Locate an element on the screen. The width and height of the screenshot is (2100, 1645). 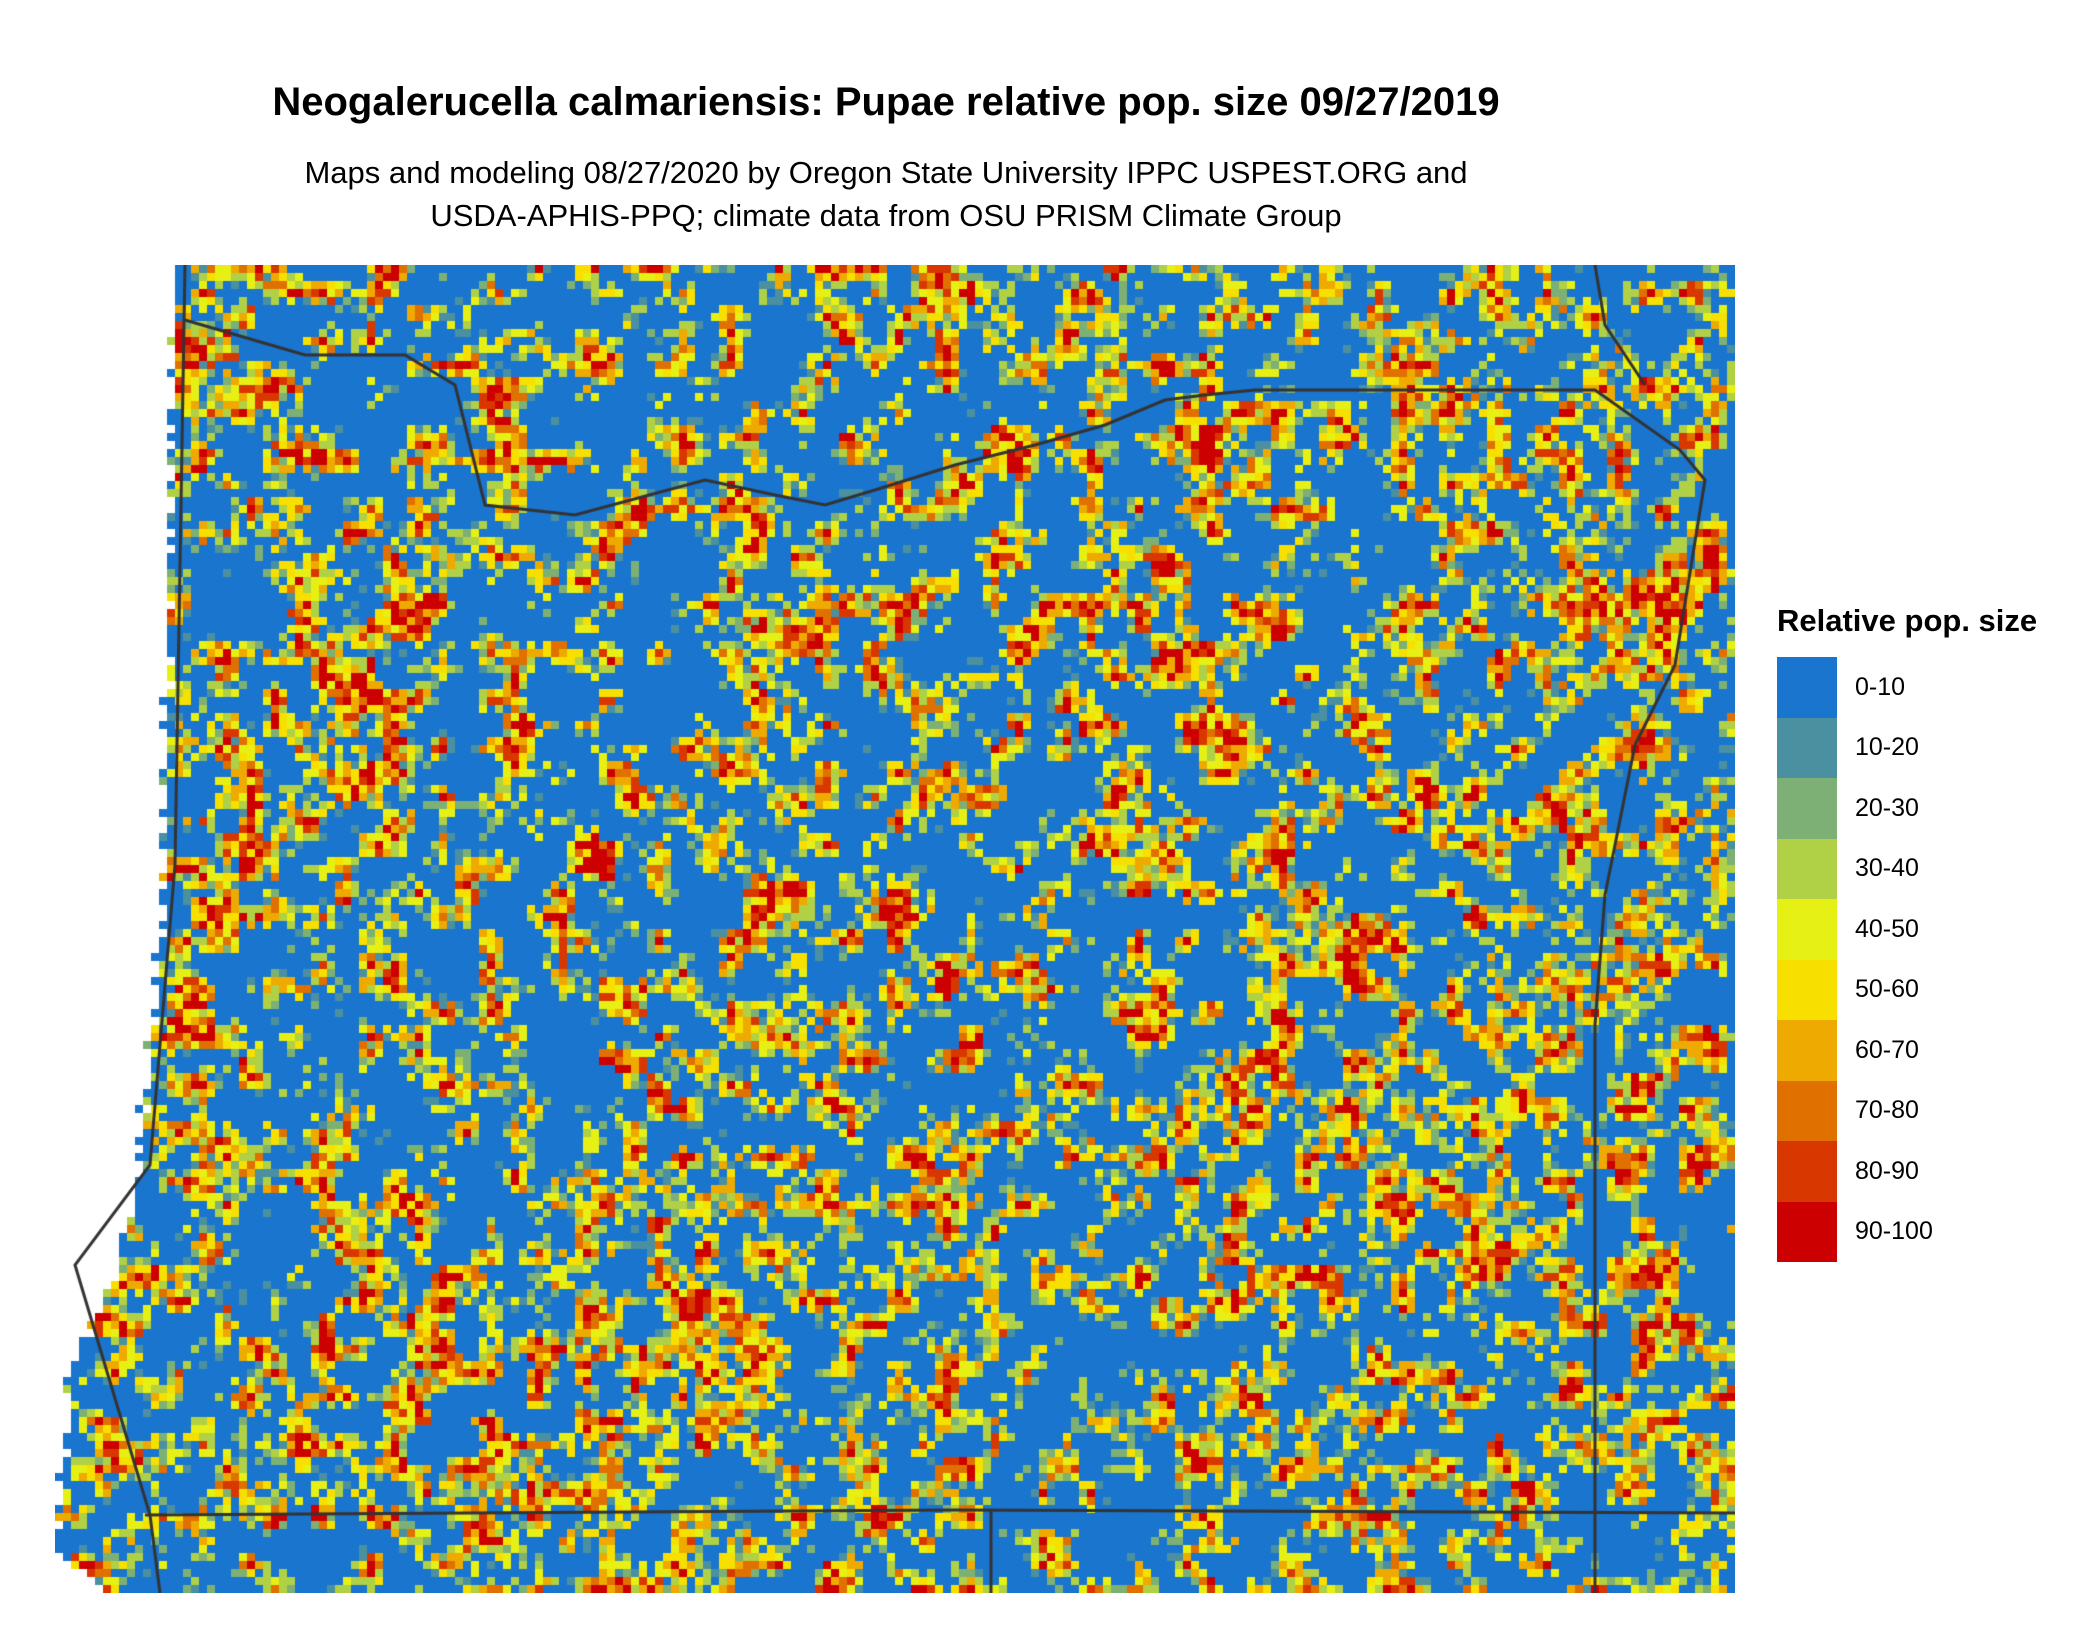
legend-item: 30-40 is located at coordinates (1907, 868).